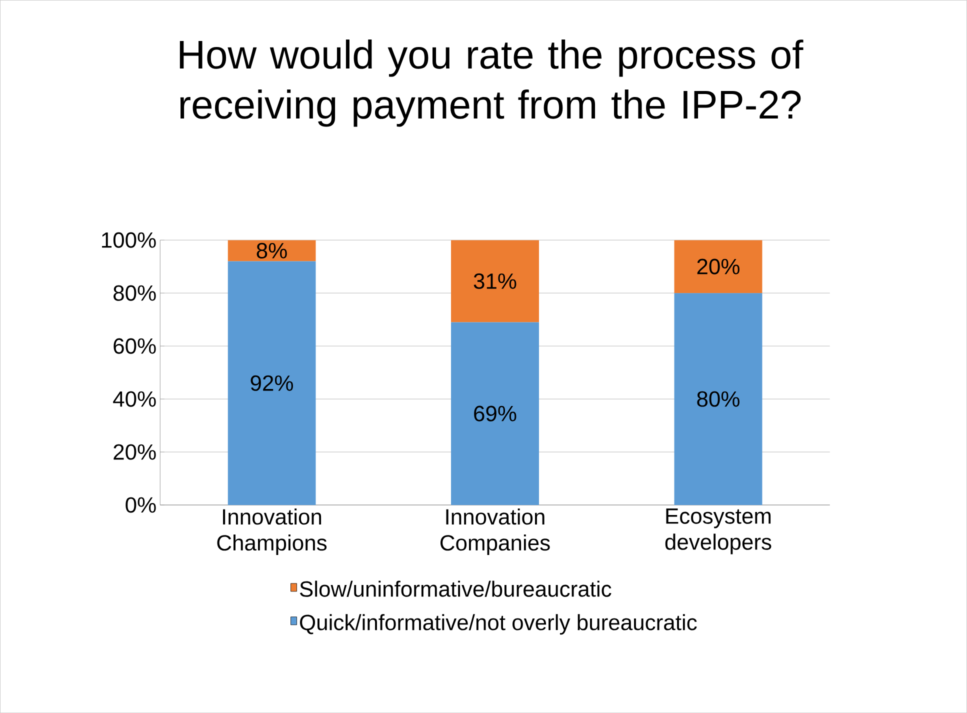 The height and width of the screenshot is (713, 967). I want to click on x-tick-label: Innovation Companies, so click(495, 531).